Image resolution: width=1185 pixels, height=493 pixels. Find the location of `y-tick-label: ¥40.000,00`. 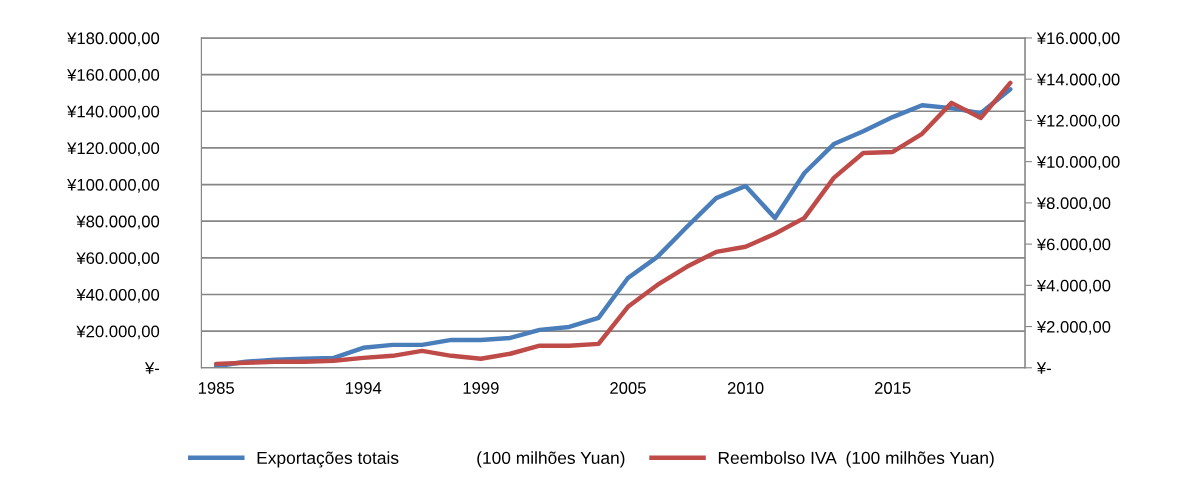

y-tick-label: ¥40.000,00 is located at coordinates (118, 295).